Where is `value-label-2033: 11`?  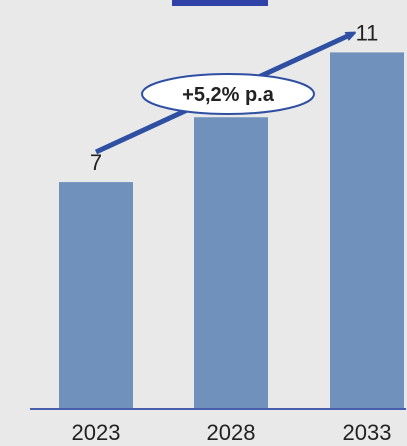 value-label-2033: 11 is located at coordinates (367, 32).